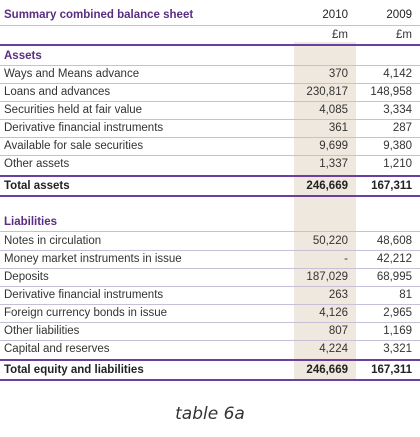 The height and width of the screenshot is (437, 420). Describe the element at coordinates (210, 176) in the screenshot. I see `total-assets-top-rule` at that location.